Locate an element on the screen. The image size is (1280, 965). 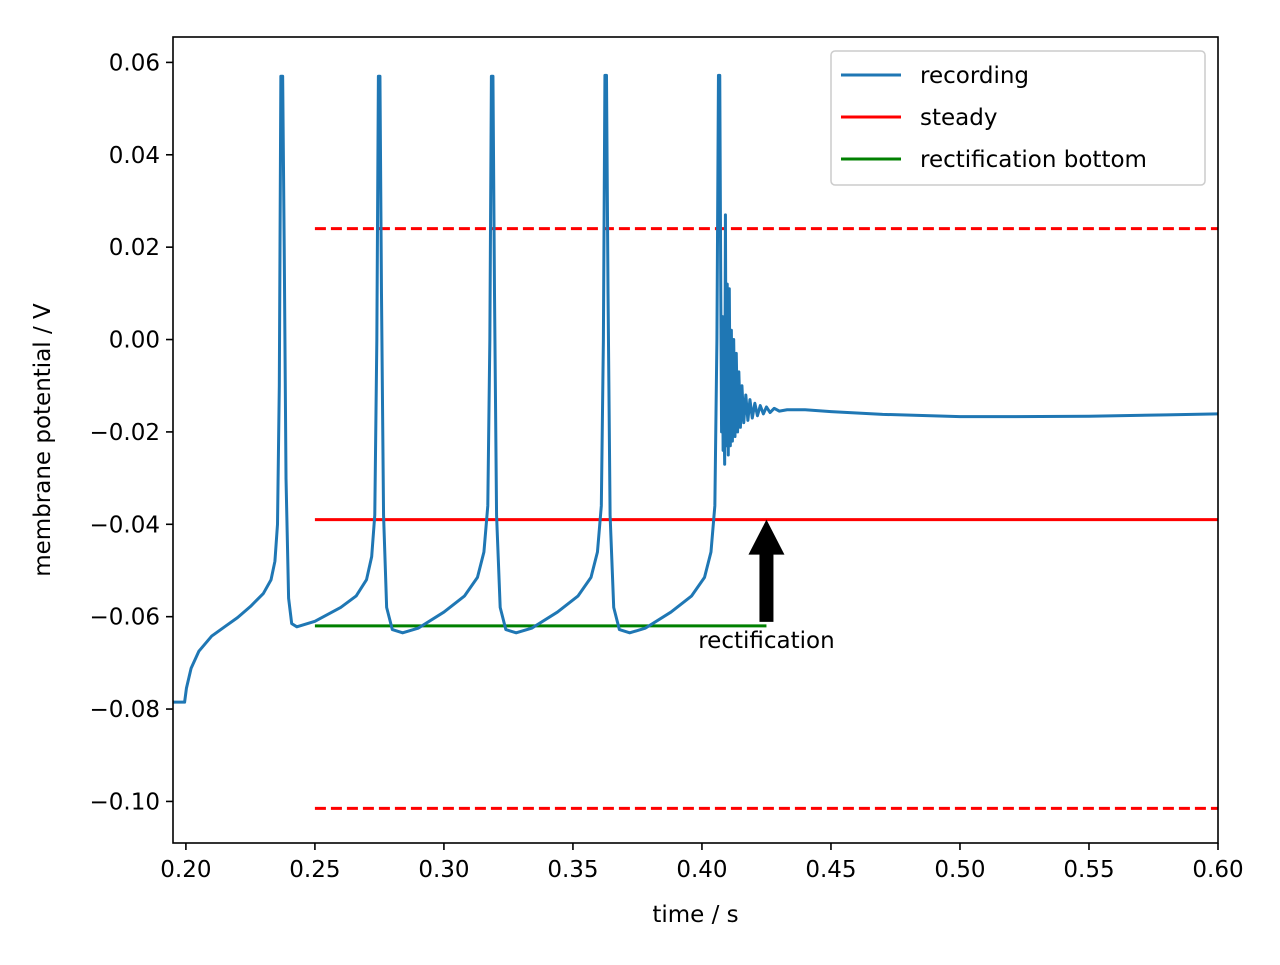
y-tick-label: −0.06 is located at coordinates (125, 618).